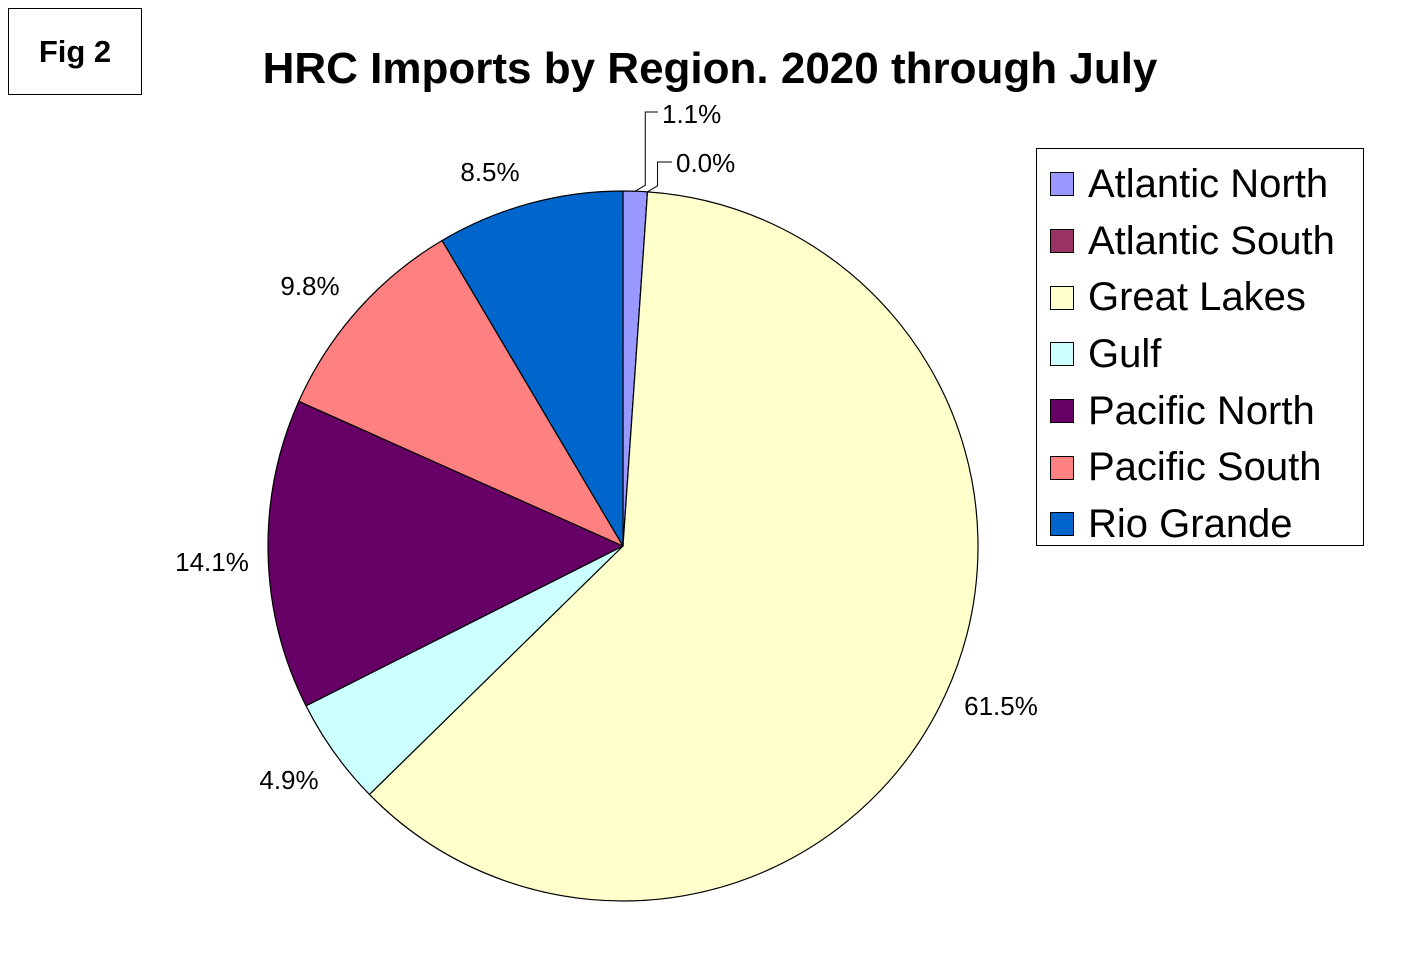 The image size is (1420, 973). I want to click on pie-slice-pacific-south, so click(461, 393).